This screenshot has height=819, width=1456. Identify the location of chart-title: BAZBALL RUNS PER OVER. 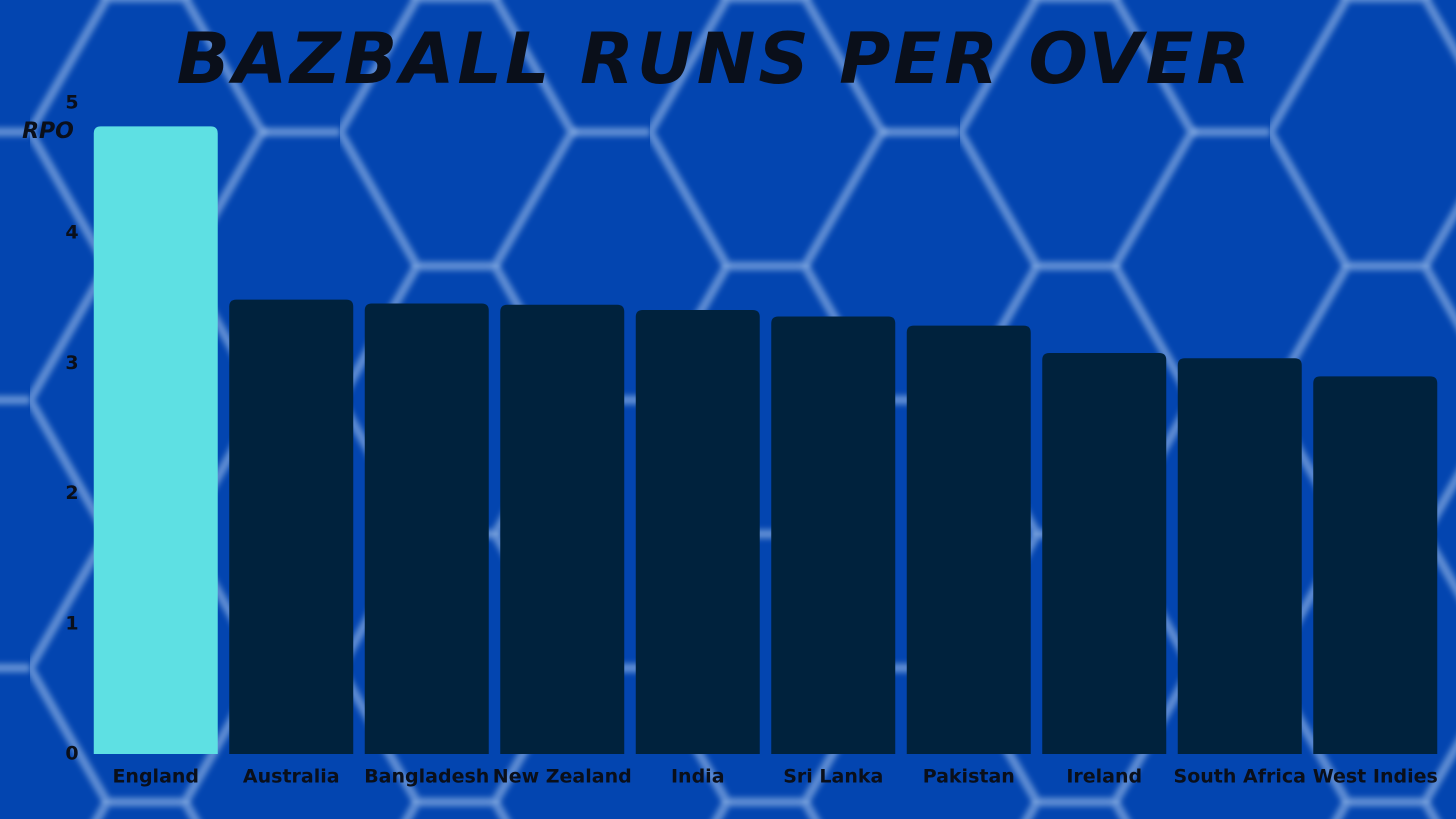
(715, 59).